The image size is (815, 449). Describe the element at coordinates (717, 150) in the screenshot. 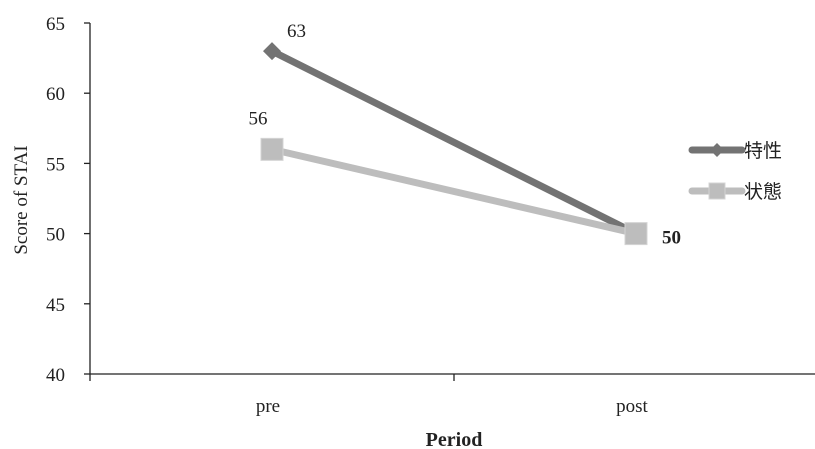

I see `legend-diamond-marker` at that location.